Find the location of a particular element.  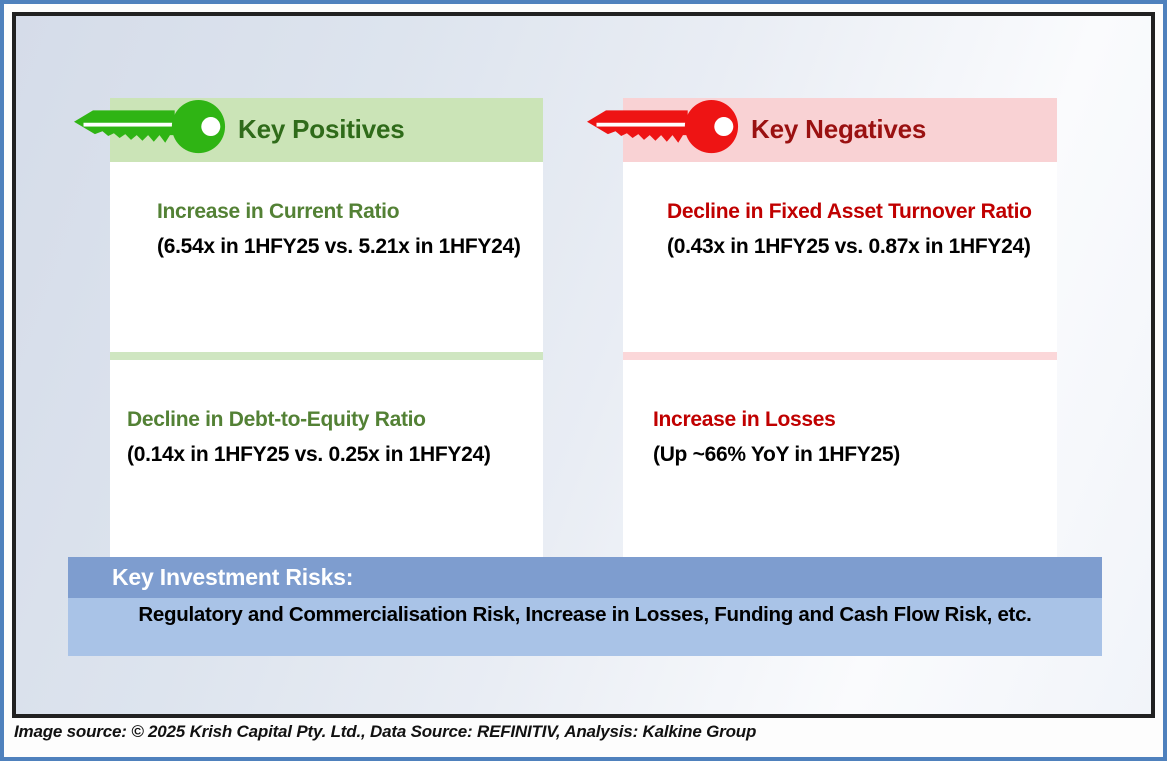

negative-item-title: Decline in Fixed Asset Turnover Ratio is located at coordinates (849, 211).